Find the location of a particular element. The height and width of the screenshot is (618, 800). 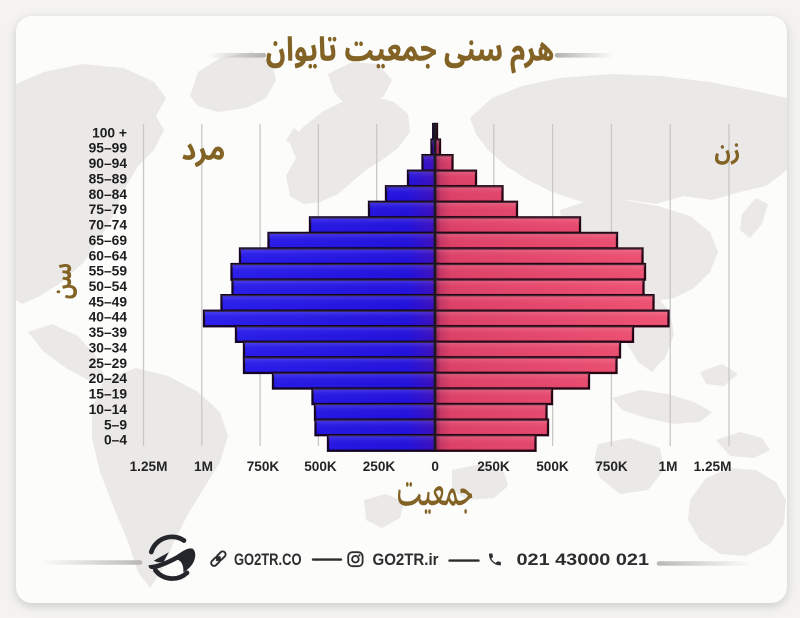

svg-text: 20–24 is located at coordinates (108, 378).